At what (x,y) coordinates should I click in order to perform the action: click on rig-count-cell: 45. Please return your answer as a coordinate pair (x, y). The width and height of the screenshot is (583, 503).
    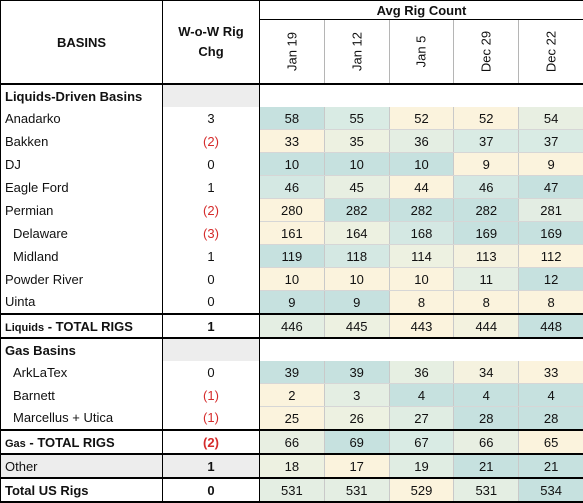
    Looking at the image, I should click on (356, 187).